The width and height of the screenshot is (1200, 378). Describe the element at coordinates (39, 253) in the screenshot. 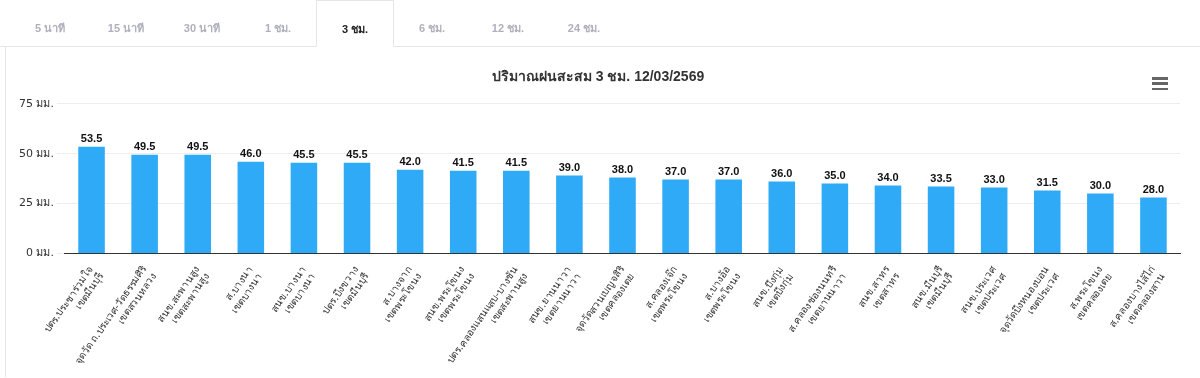

I see `y-tick-label: 0 มม.` at that location.